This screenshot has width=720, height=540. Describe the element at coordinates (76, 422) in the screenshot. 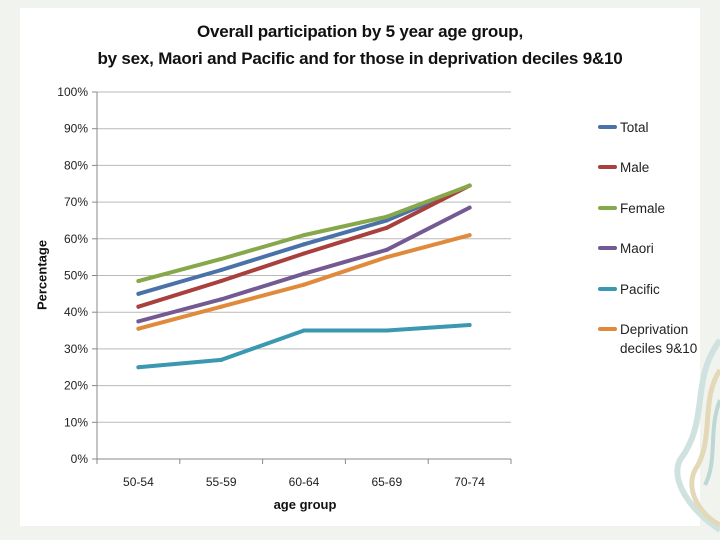

I see `y-tick-label: 10%` at that location.